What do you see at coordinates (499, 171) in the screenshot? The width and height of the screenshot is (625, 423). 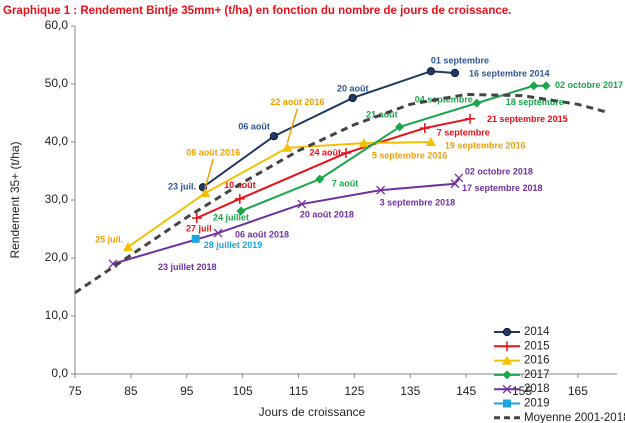 I see `point-label: 02 octobre 2018` at bounding box center [499, 171].